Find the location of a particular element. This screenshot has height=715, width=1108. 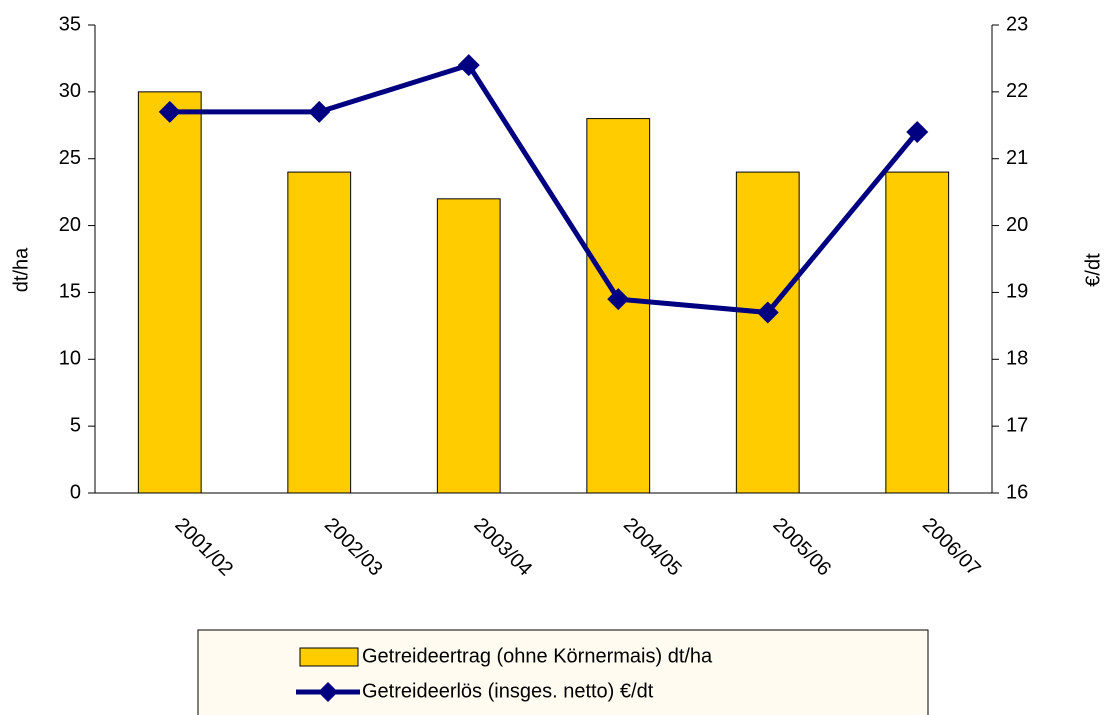

x-tick-label: 2002/03 is located at coordinates (353, 547).